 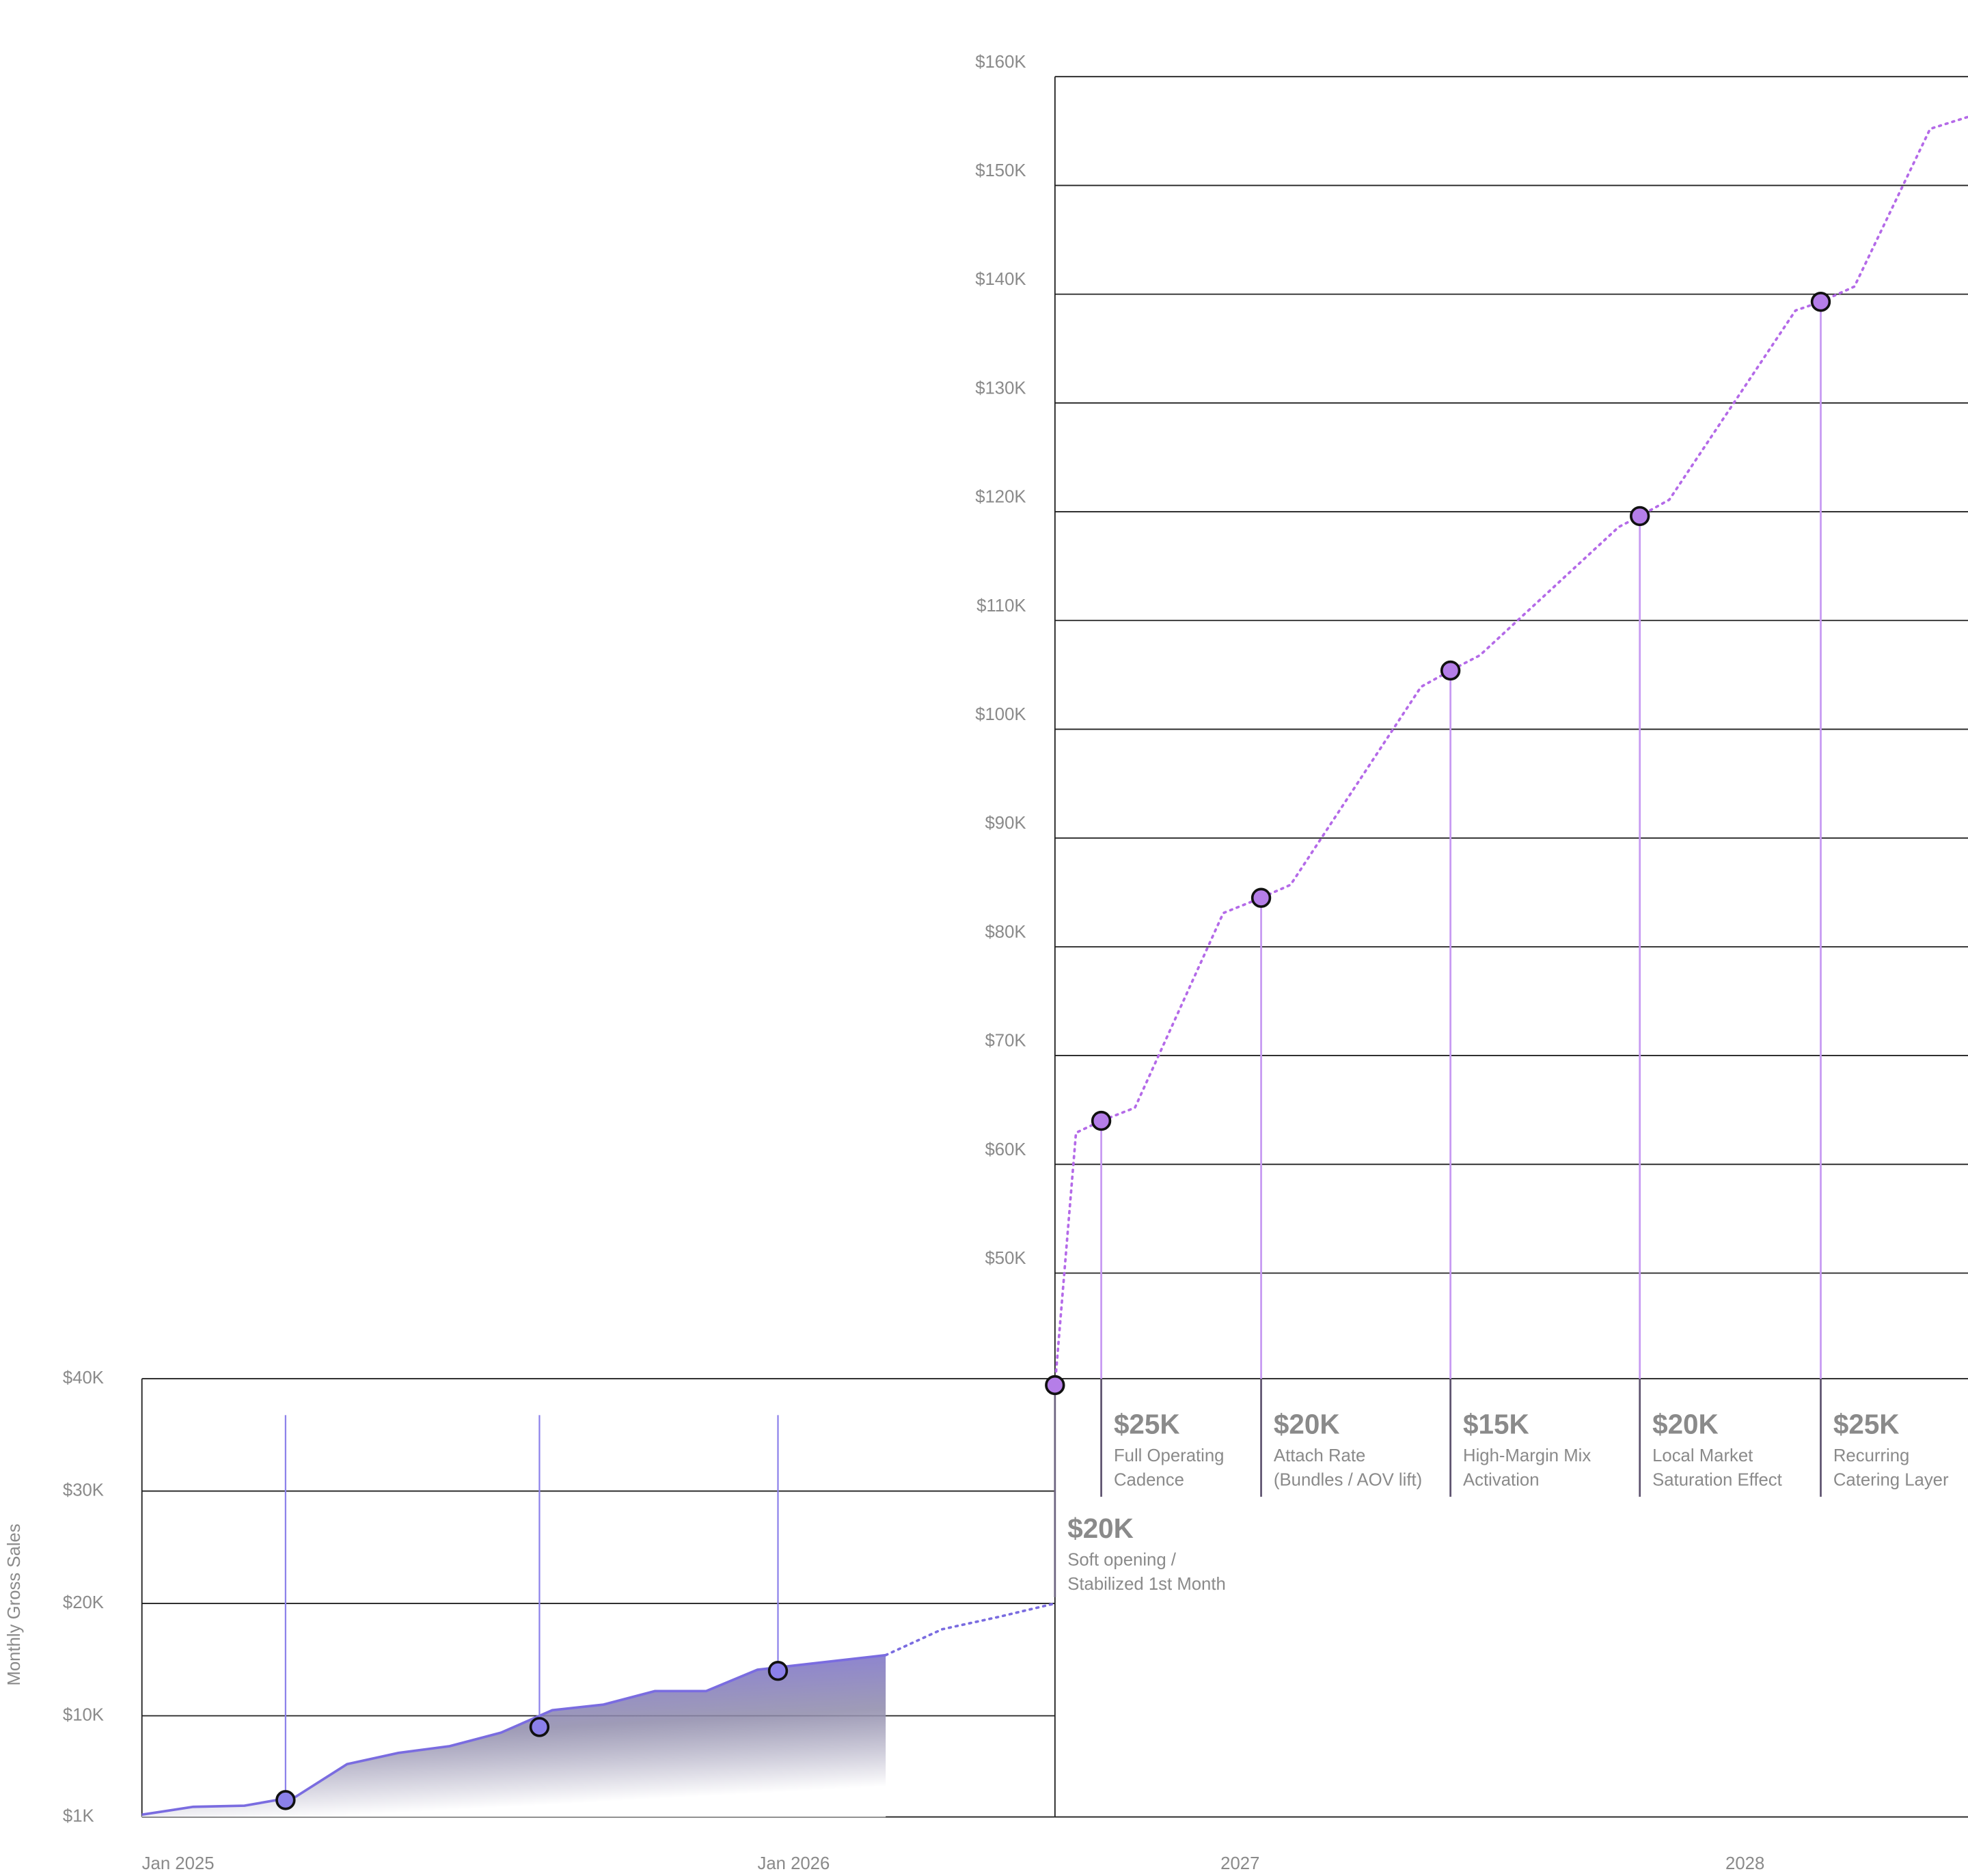 What do you see at coordinates (1702, 1456) in the screenshot?
I see `annotation-text: Local Market` at bounding box center [1702, 1456].